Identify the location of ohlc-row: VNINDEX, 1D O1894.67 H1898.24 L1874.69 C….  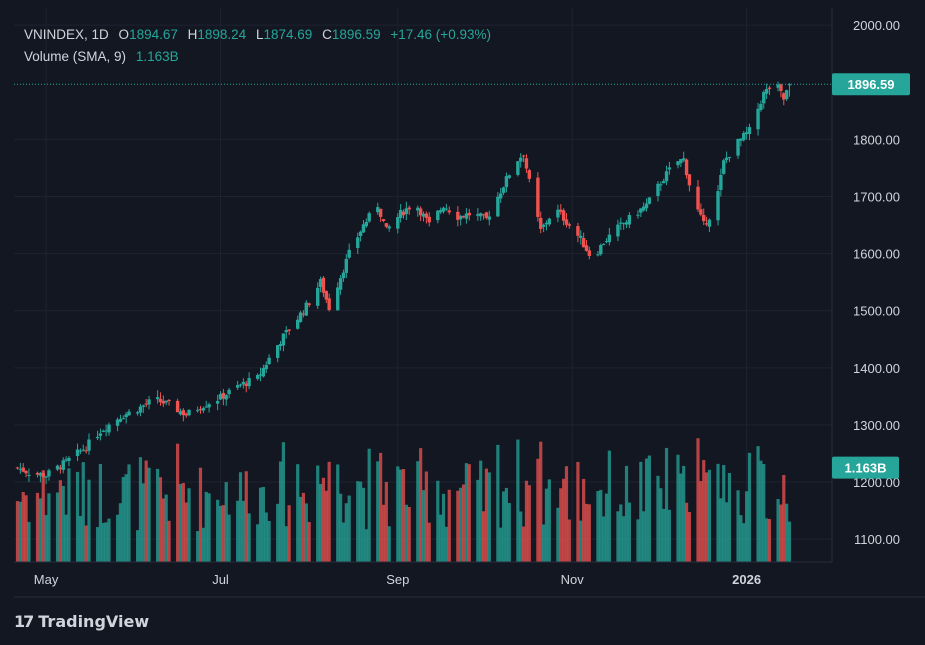
(257, 35).